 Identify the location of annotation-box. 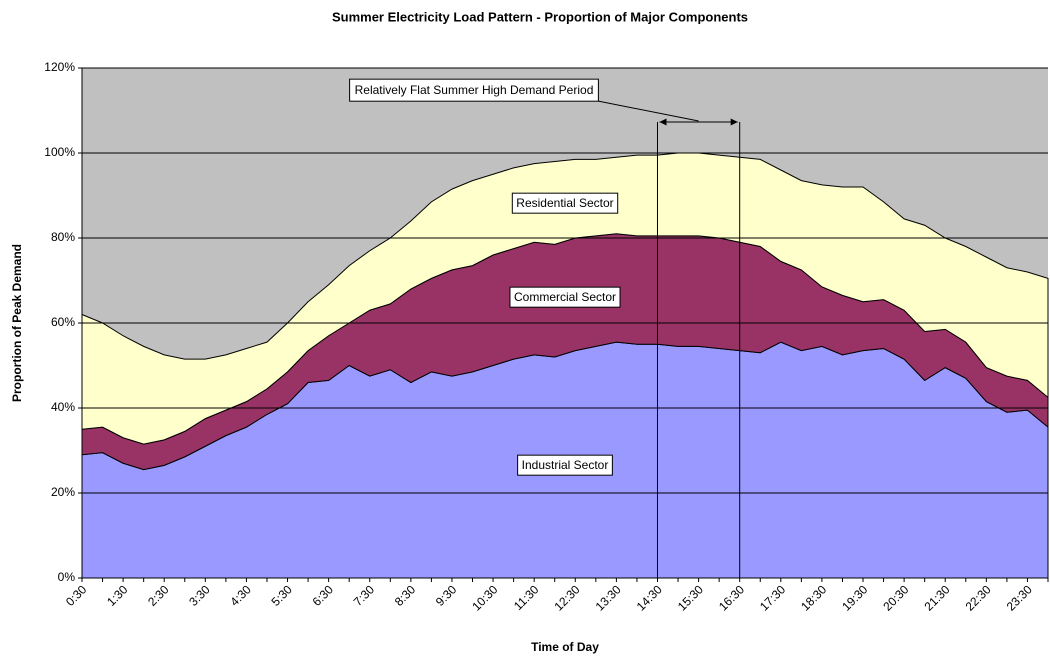
(474, 90).